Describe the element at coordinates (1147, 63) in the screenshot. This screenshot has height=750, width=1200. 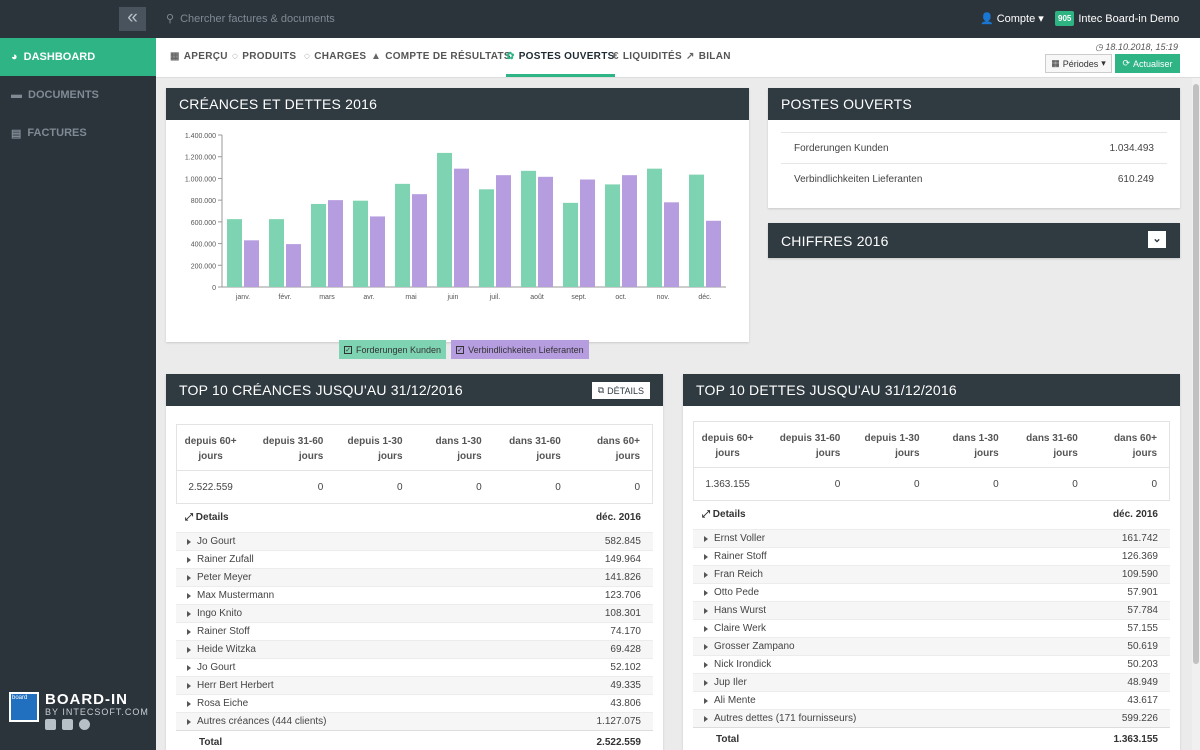
I see `refresh-button: ⟳ Actualiser` at that location.